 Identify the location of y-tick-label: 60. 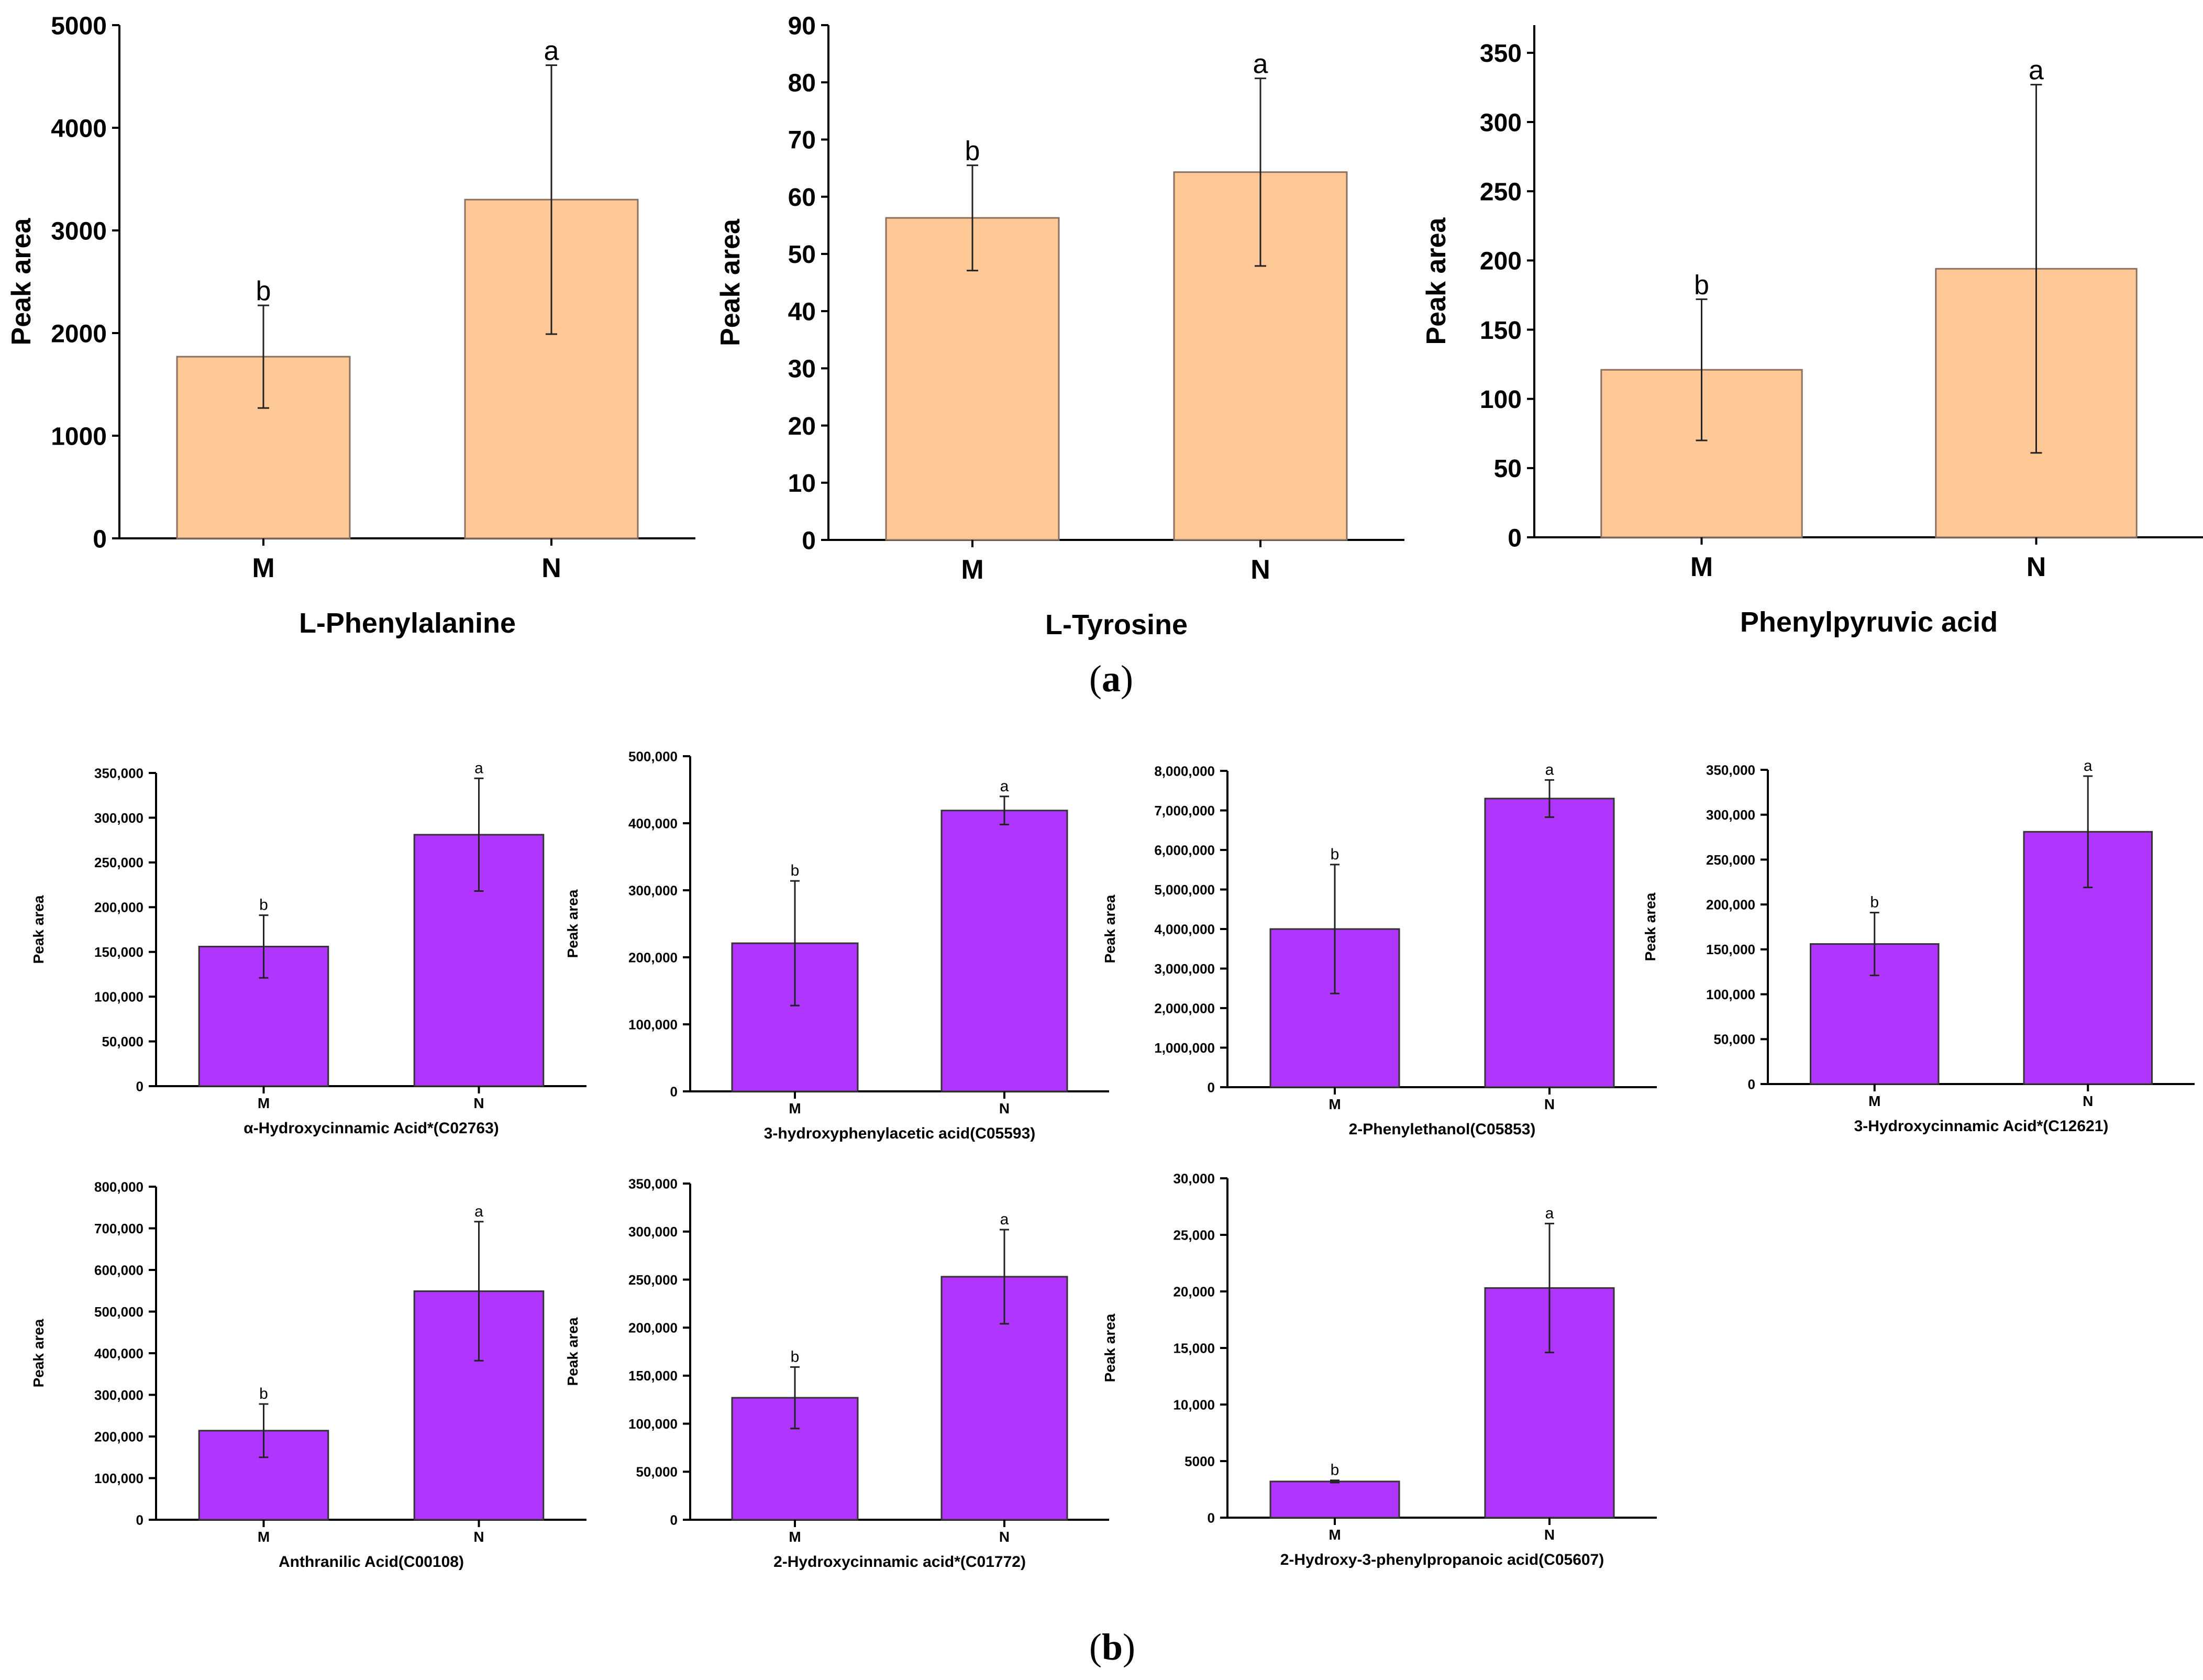
(802, 198).